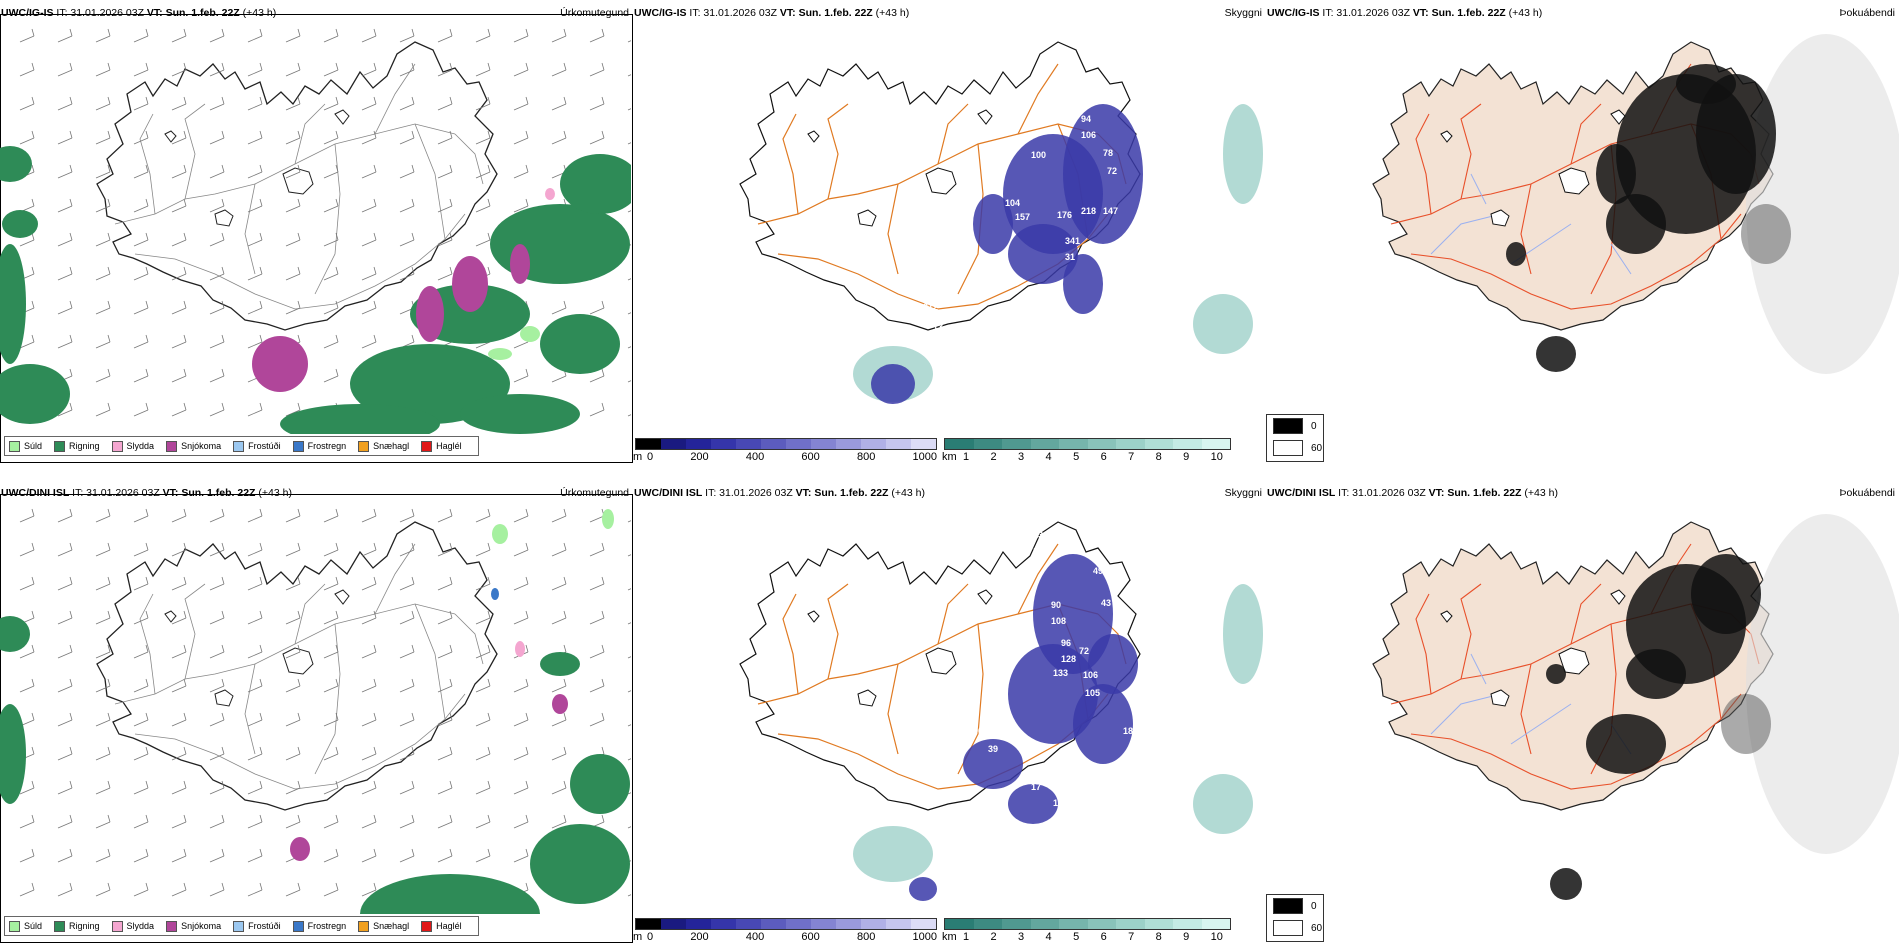 The height and width of the screenshot is (950, 1900). Describe the element at coordinates (1158, 109) in the screenshot. I see `visibility-label: 58` at that location.